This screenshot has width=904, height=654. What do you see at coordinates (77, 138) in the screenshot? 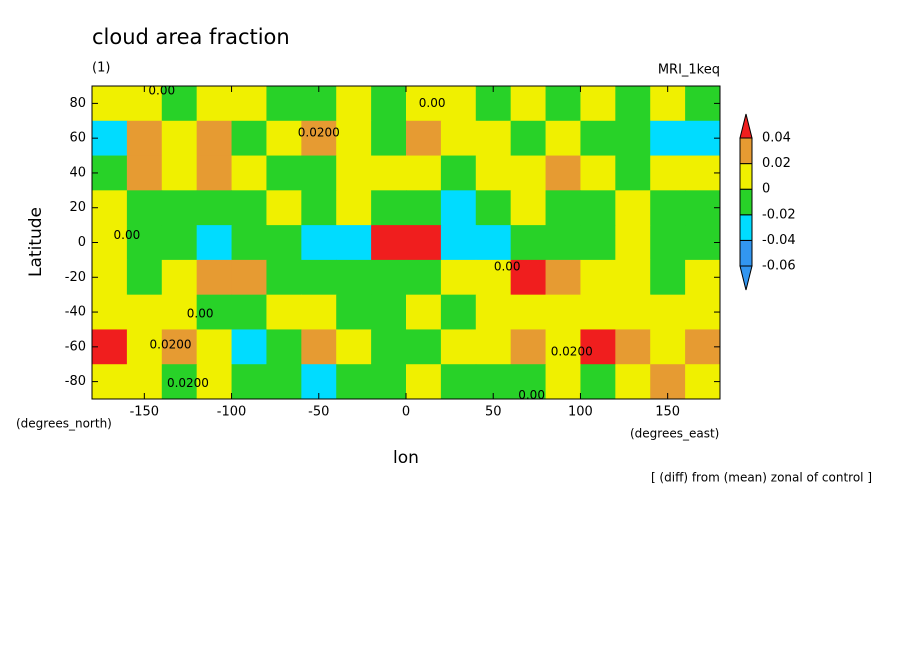
I see `y-tick-label: 60` at bounding box center [77, 138].